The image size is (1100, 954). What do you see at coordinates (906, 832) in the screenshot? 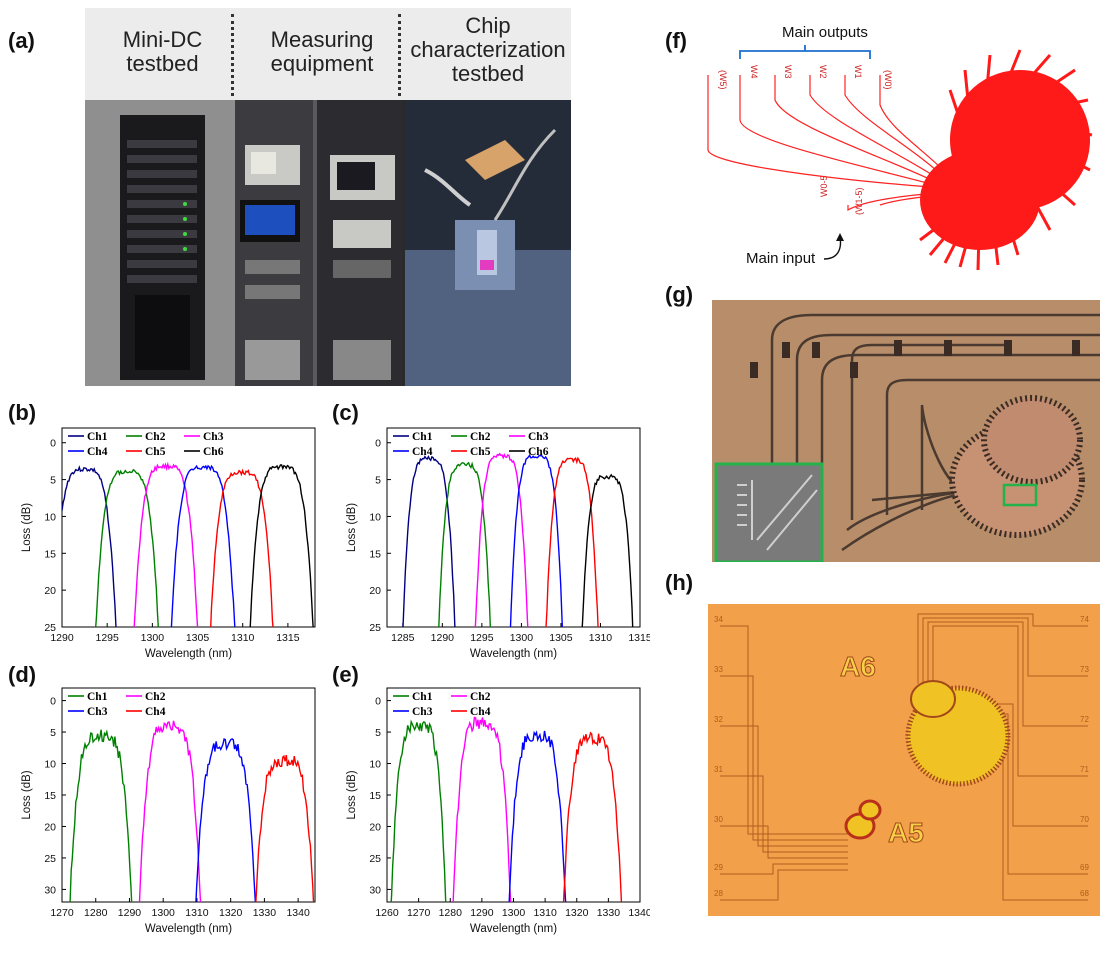
I see `chip-label-a5: A5` at bounding box center [906, 832].